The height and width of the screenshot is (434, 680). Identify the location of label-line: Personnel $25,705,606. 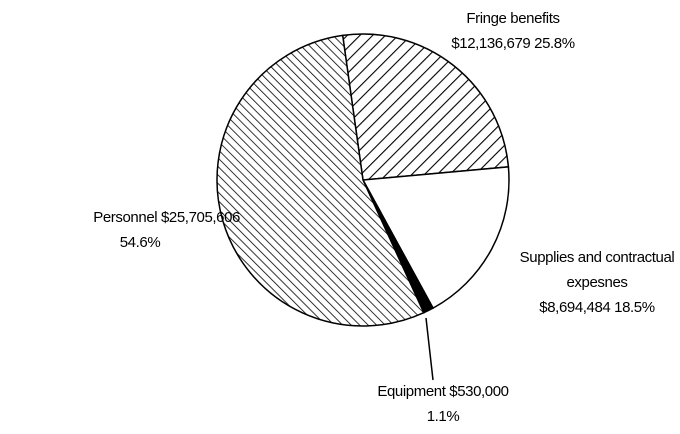
(120, 217).